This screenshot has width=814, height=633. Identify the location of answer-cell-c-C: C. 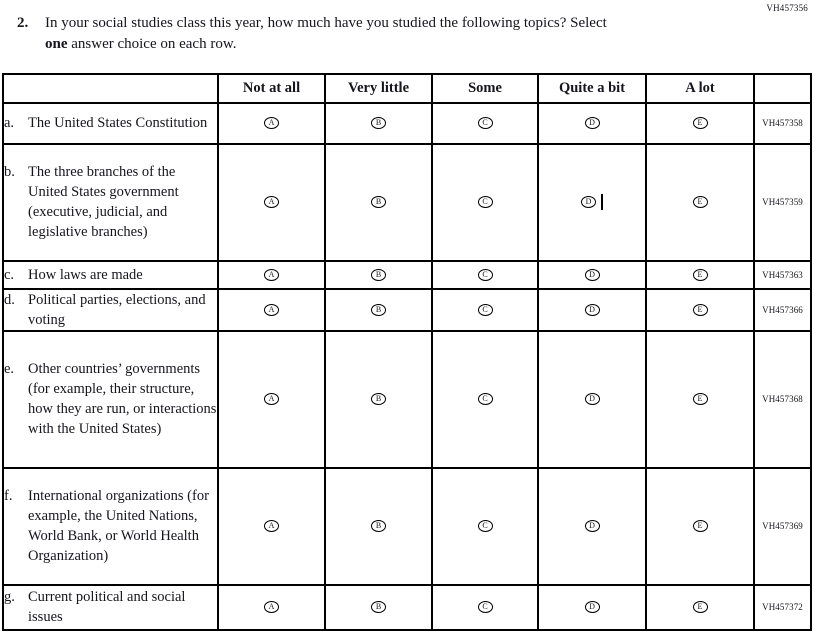
(485, 274).